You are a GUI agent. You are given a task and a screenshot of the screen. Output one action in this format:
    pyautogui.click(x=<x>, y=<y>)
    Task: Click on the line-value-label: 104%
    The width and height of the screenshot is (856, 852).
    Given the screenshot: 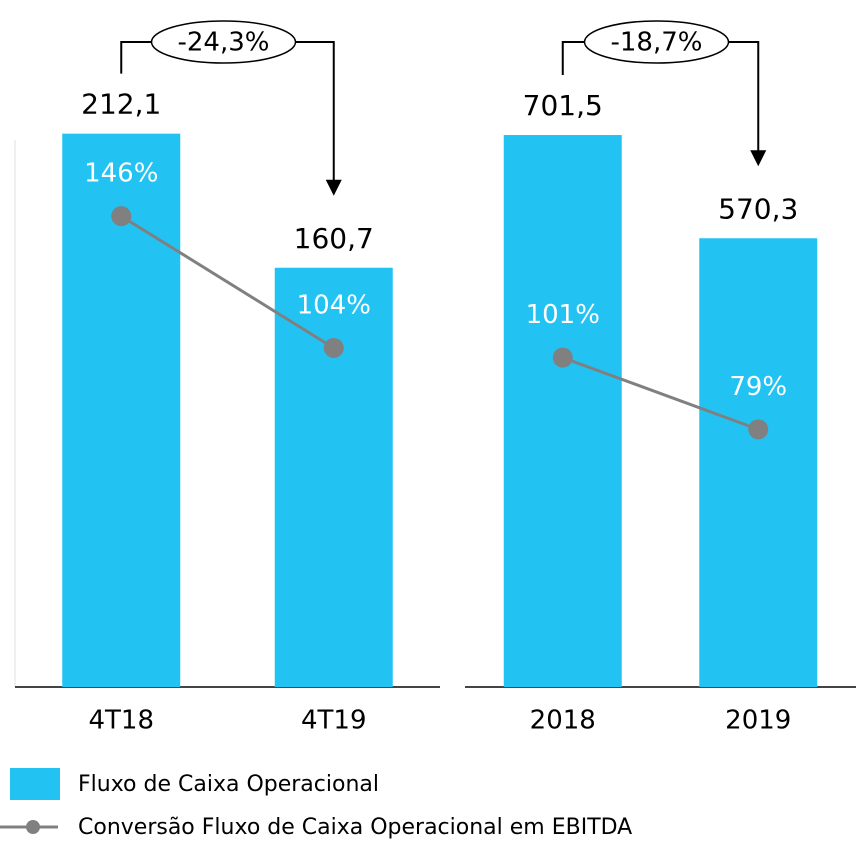 What is the action you would take?
    pyautogui.click(x=334, y=305)
    